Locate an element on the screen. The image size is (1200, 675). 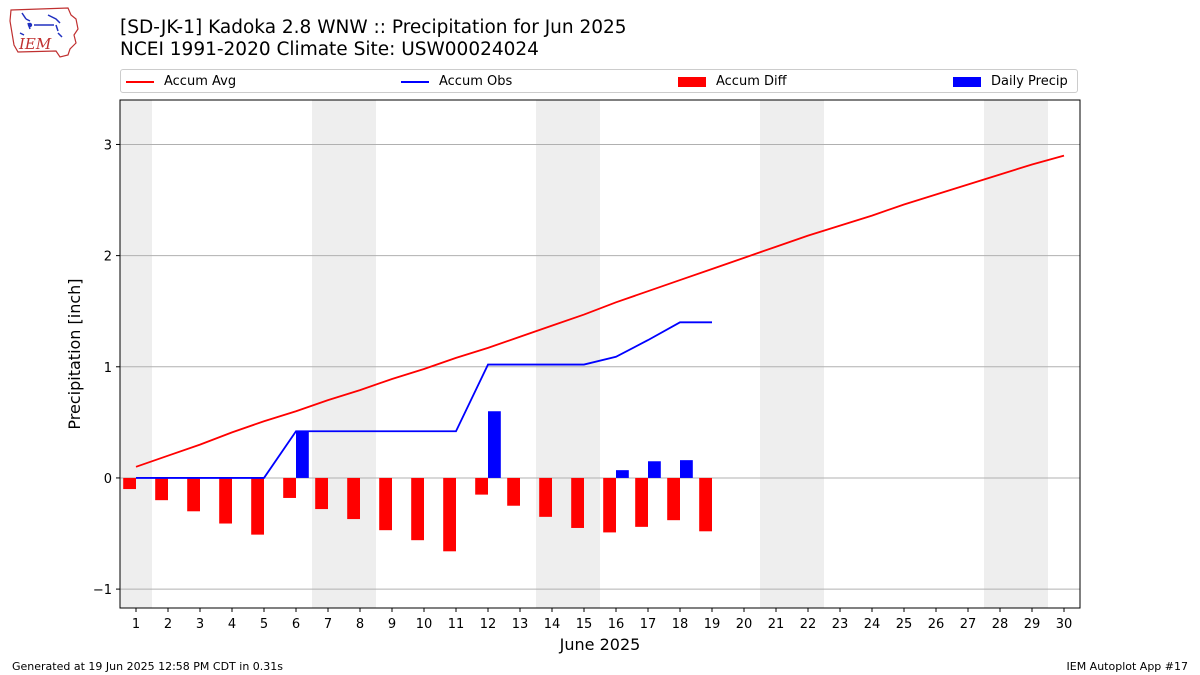
legend-label-accum-diff: Accum Diff is located at coordinates (751, 81).